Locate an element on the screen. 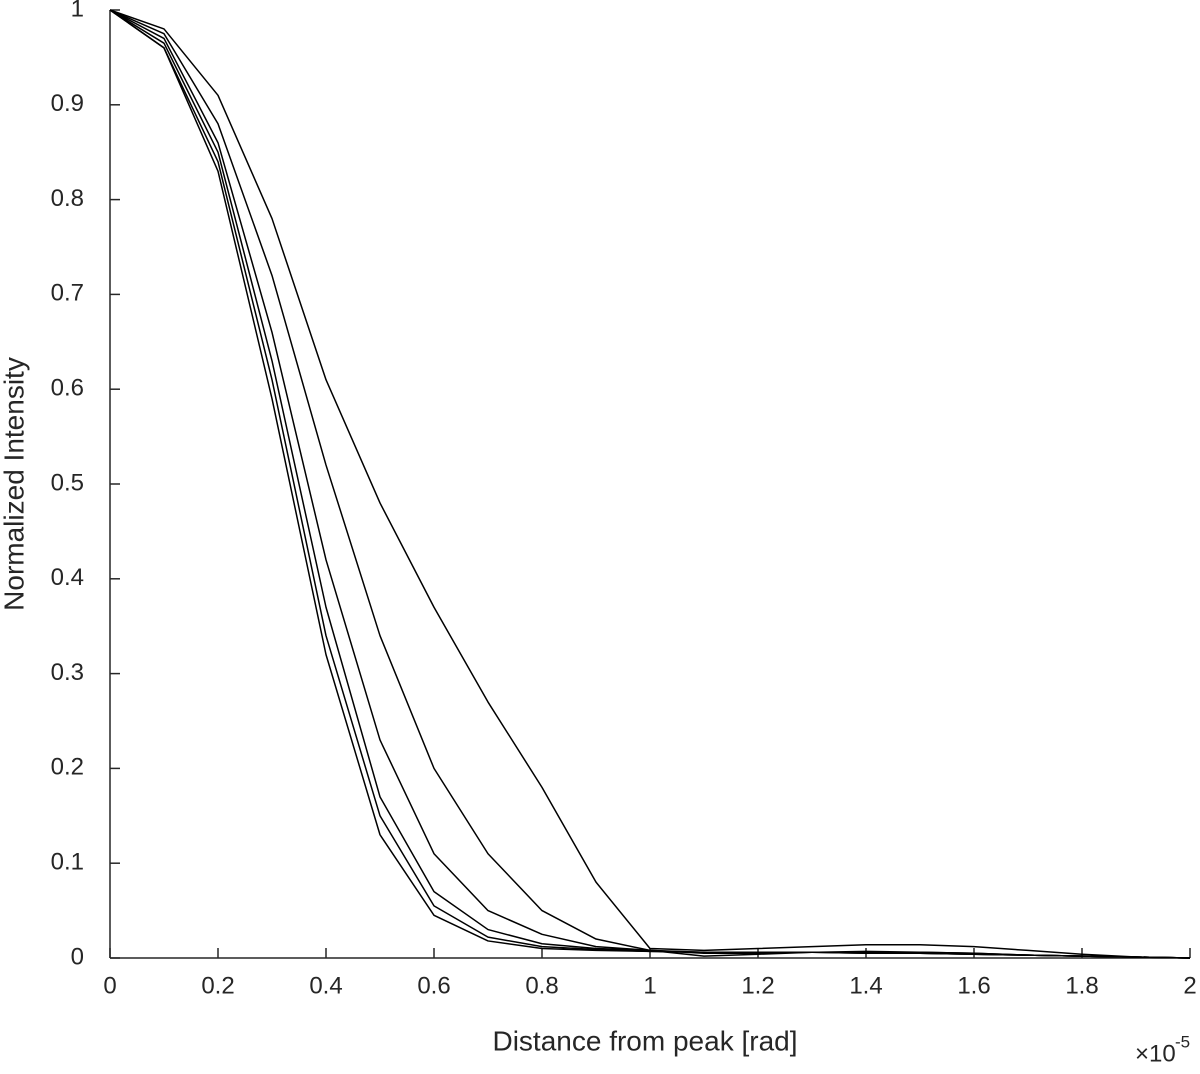 The height and width of the screenshot is (1074, 1200). y-tick-label: 0.2 is located at coordinates (67, 767).